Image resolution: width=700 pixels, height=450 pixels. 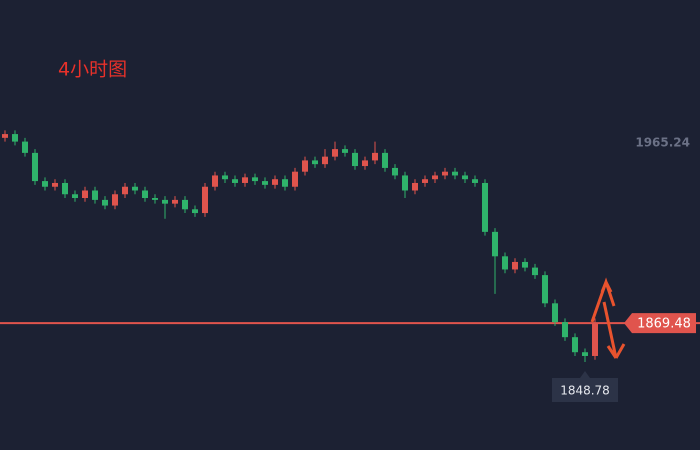 I want to click on annotation-arrow, so click(x=608, y=318).